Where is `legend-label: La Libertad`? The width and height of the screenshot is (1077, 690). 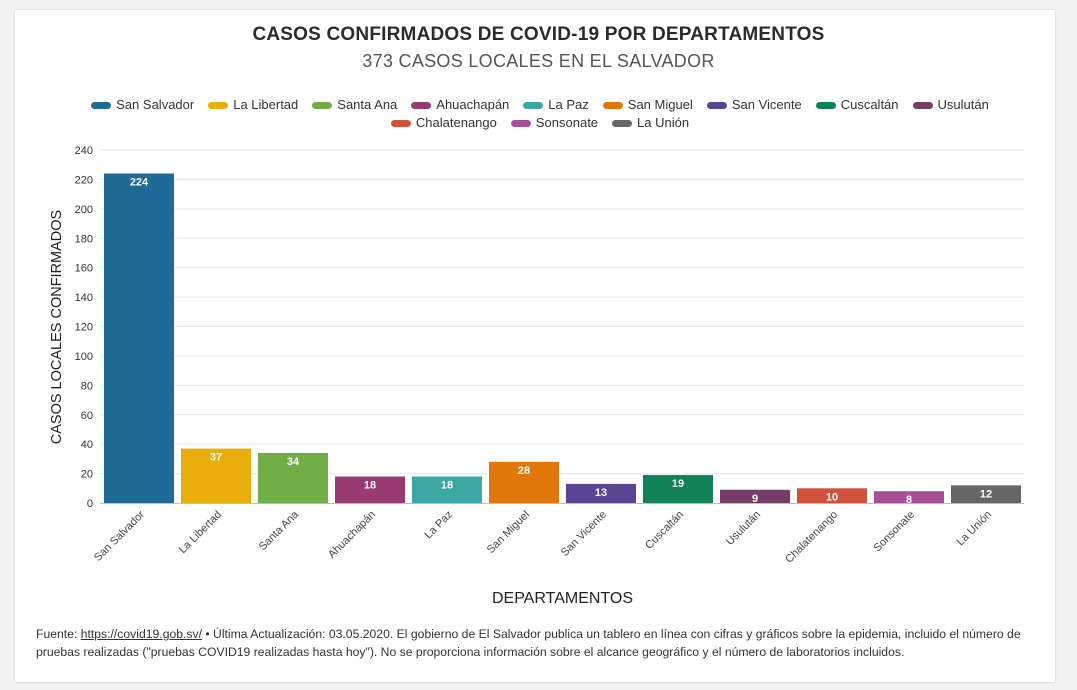 legend-label: La Libertad is located at coordinates (266, 104).